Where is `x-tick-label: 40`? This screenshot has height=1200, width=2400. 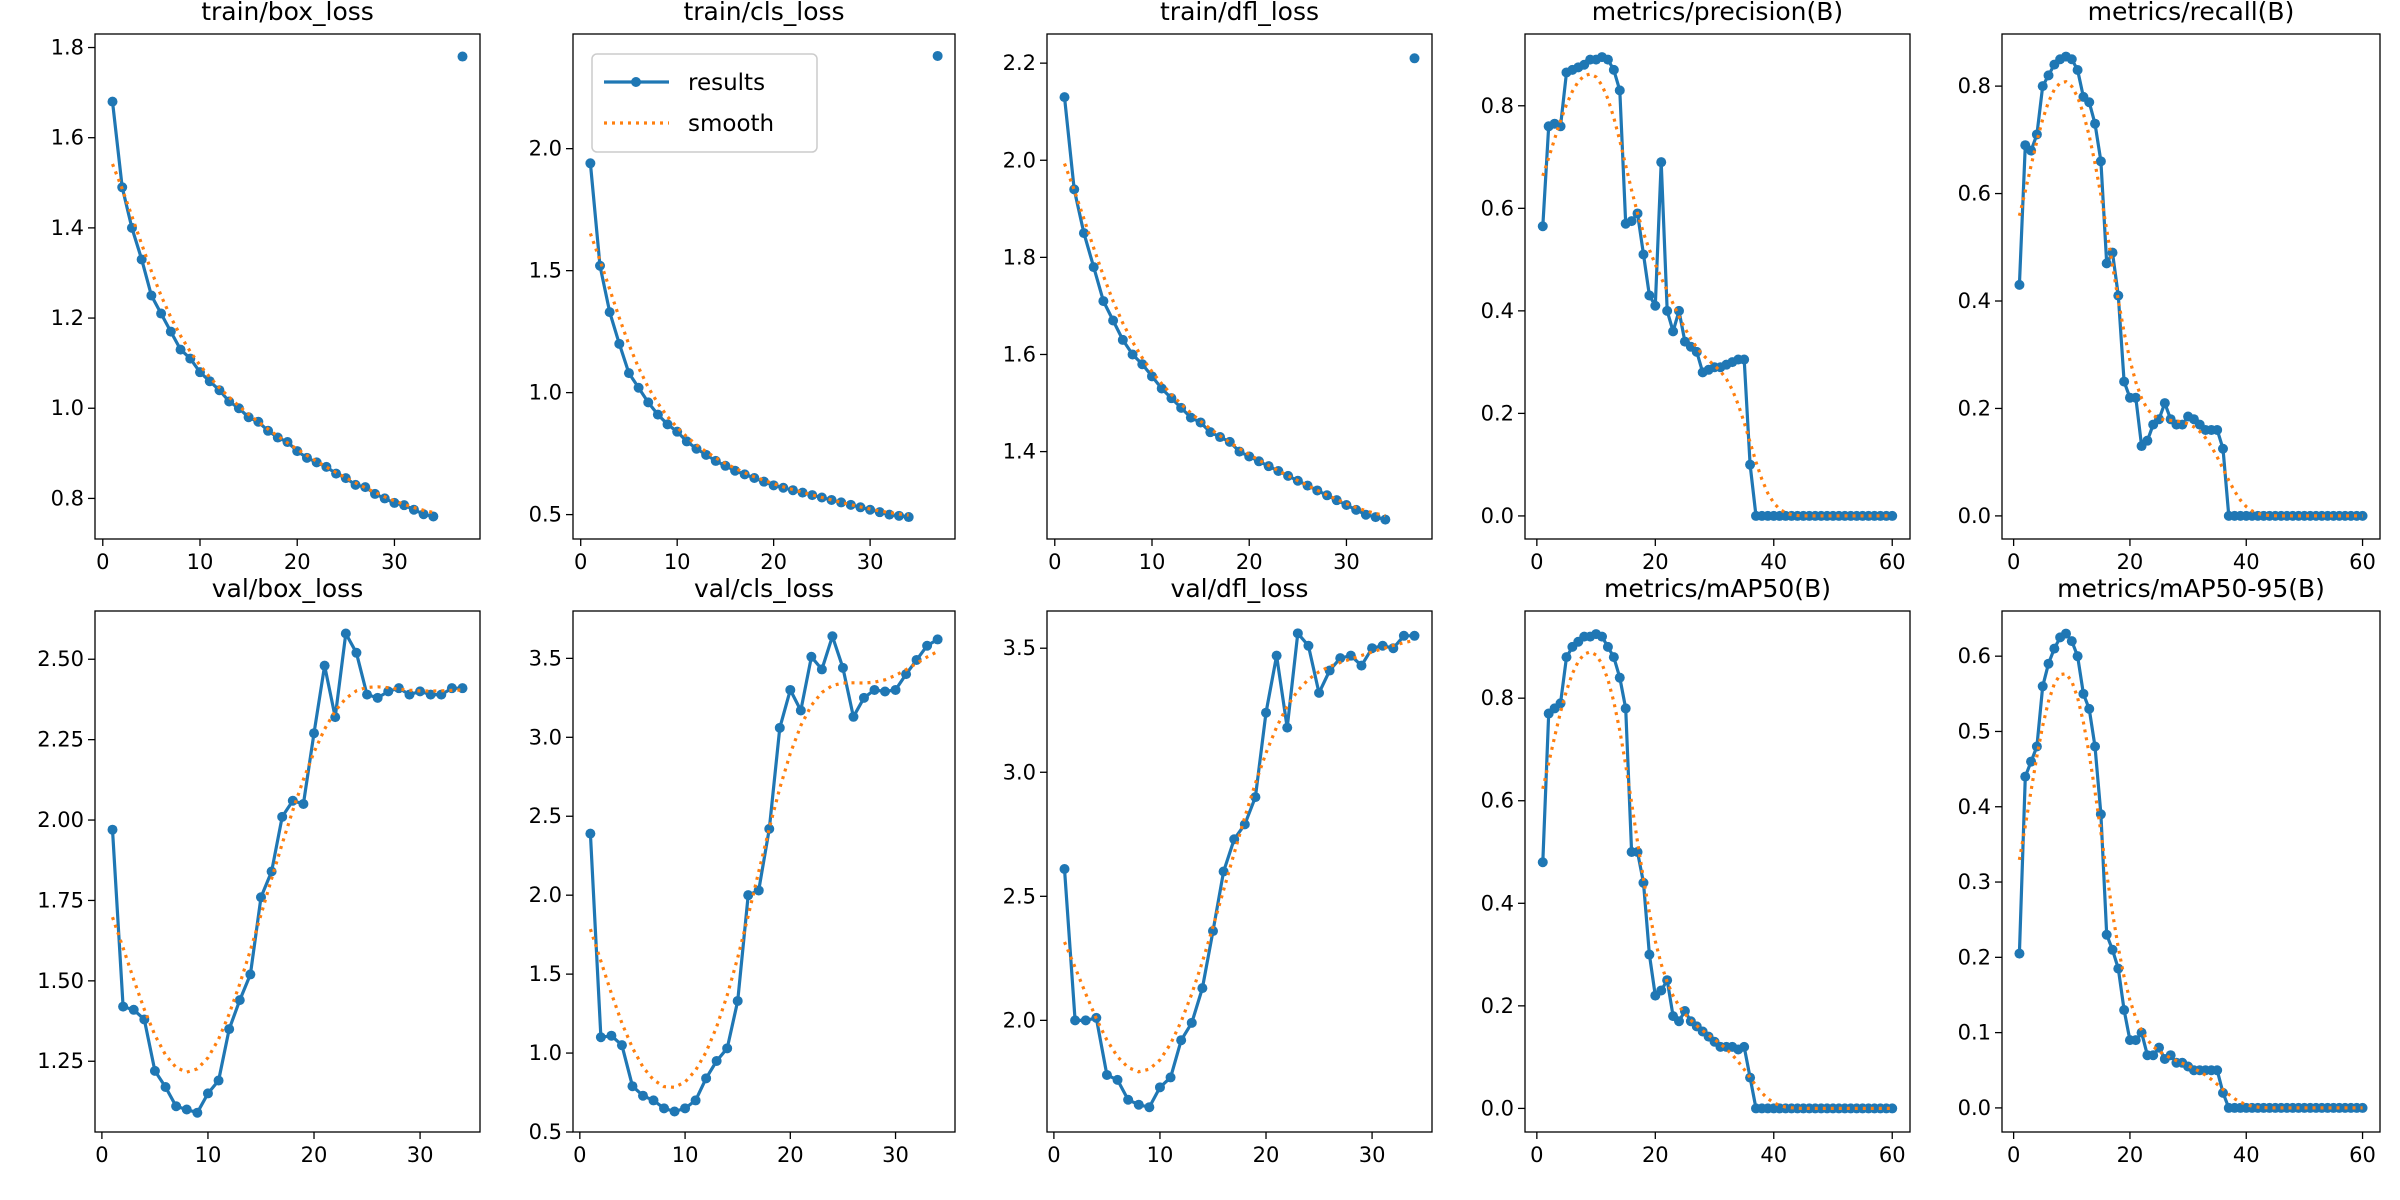
x-tick-label: 40 is located at coordinates (2246, 1155).